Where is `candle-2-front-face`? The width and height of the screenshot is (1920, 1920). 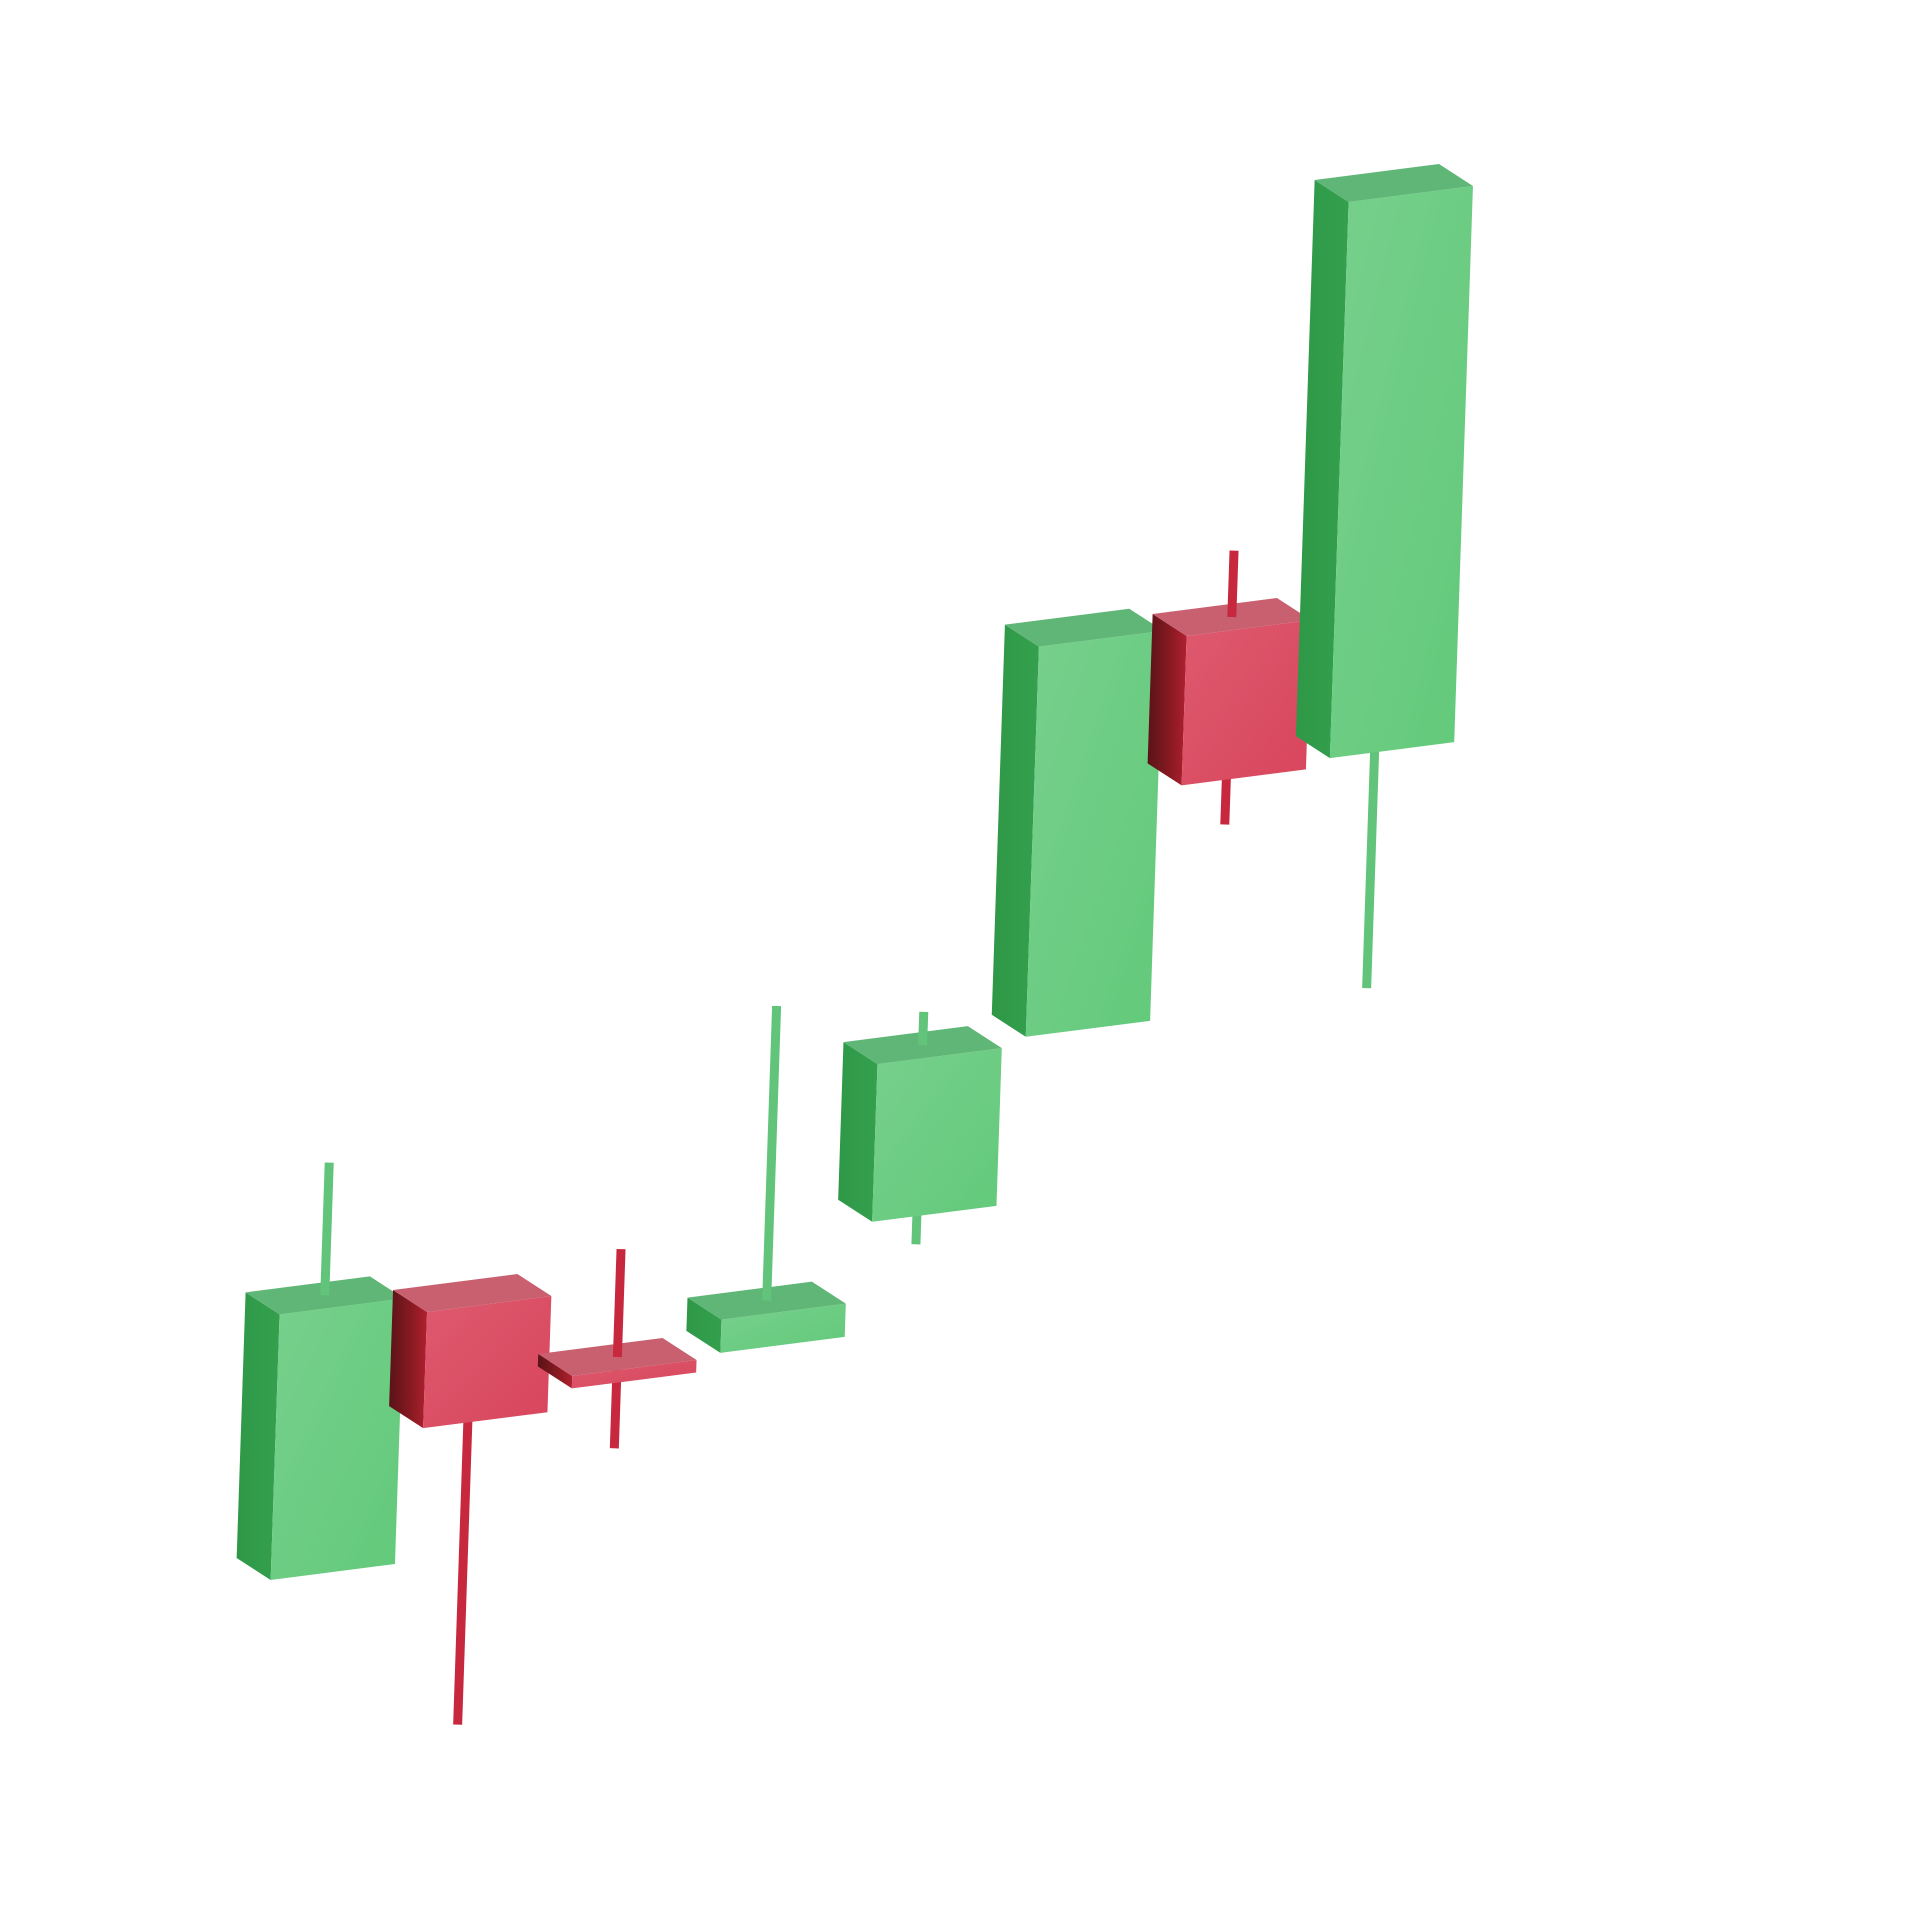
candle-2-front-face is located at coordinates (487, 1362).